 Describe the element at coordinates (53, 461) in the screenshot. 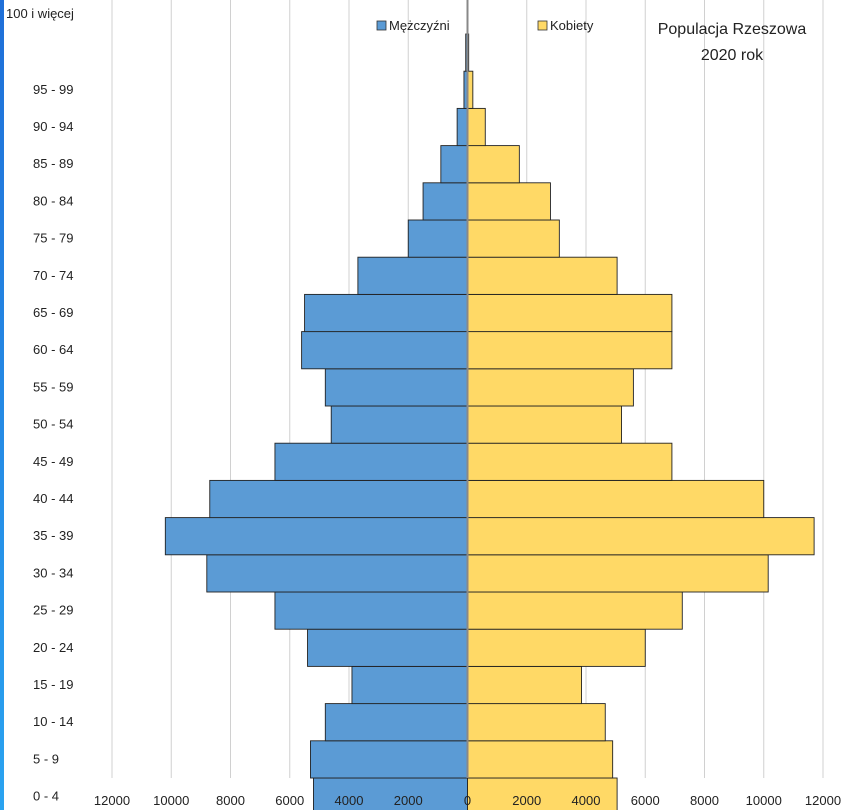

I see `y-tick-label: 45 - 49` at that location.